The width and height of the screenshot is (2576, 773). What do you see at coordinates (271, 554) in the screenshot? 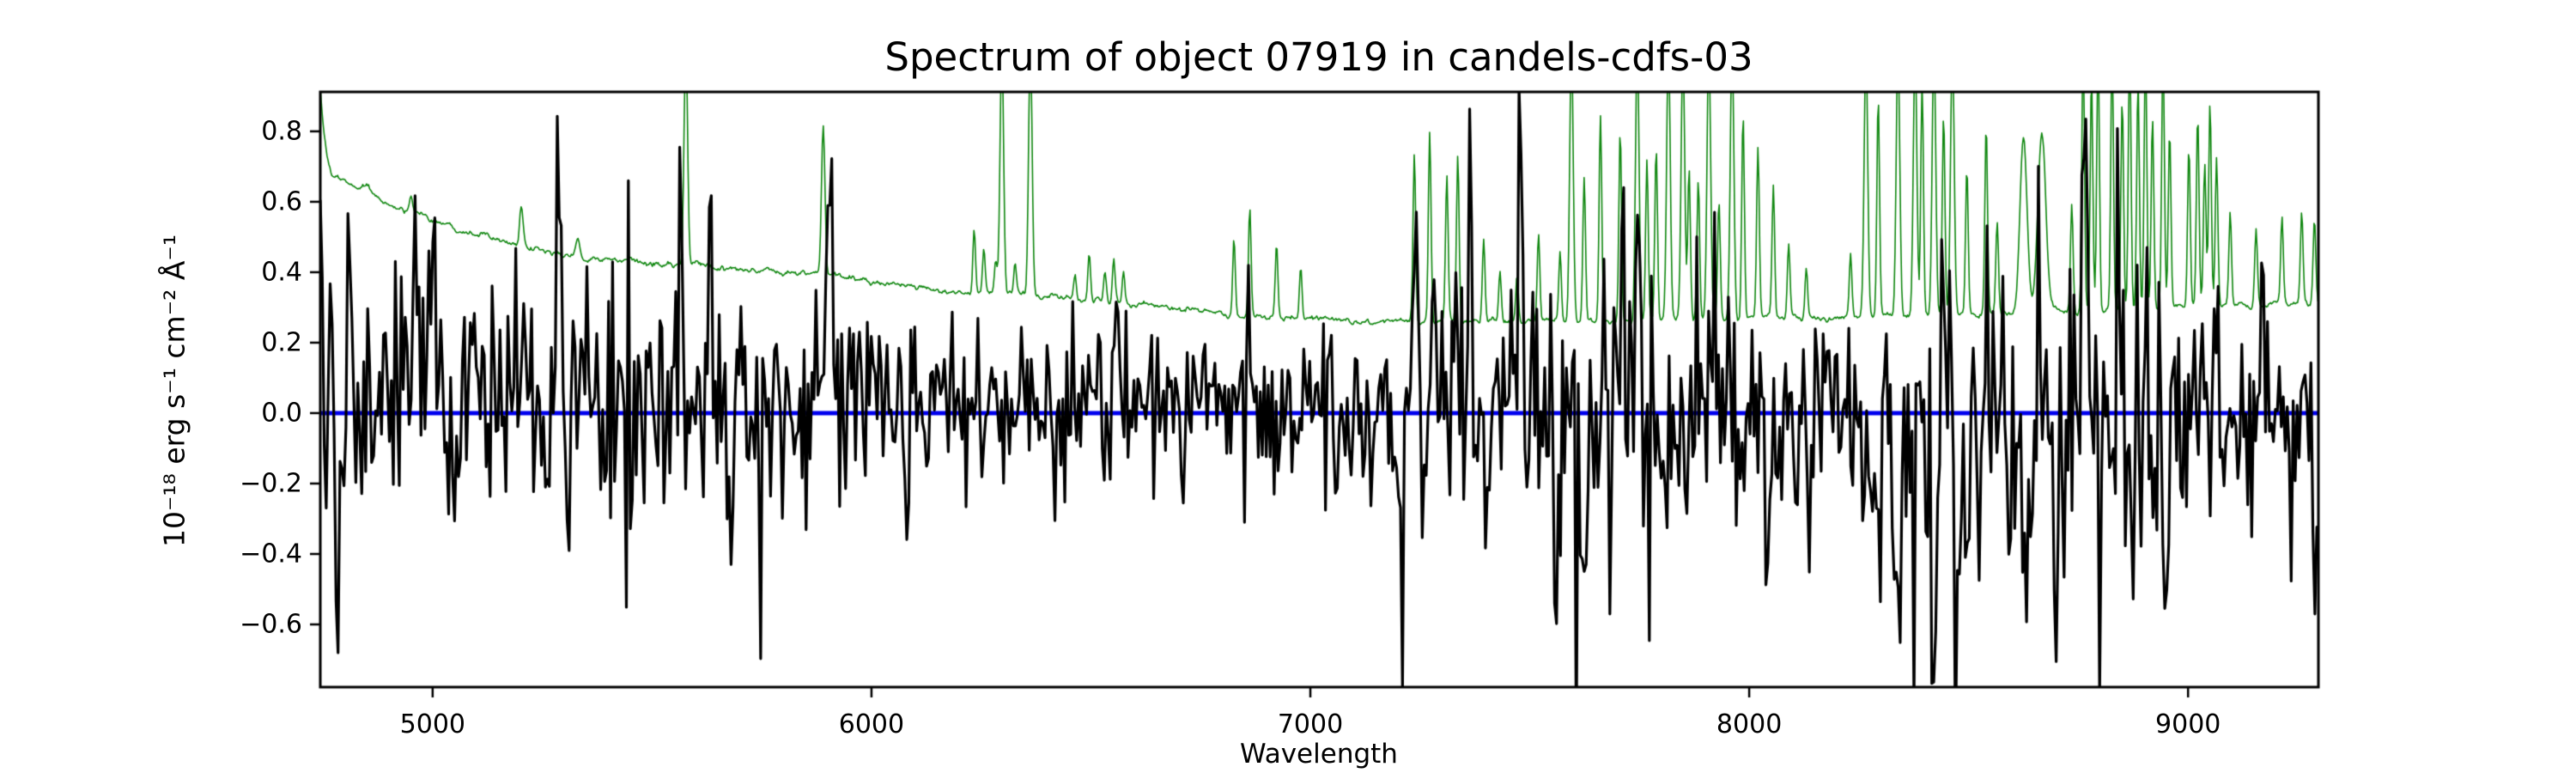
I see `y-tick-label: −0.4` at bounding box center [271, 554].